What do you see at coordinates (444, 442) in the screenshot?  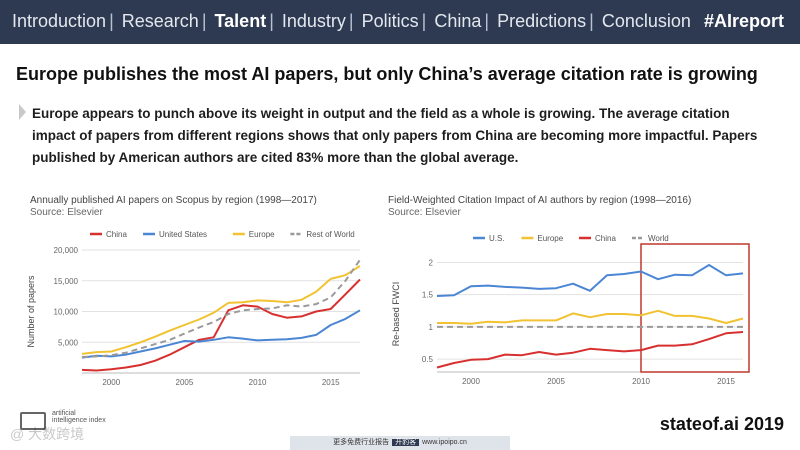 I see `footer-promo-url: www.ipoipo.cn` at bounding box center [444, 442].